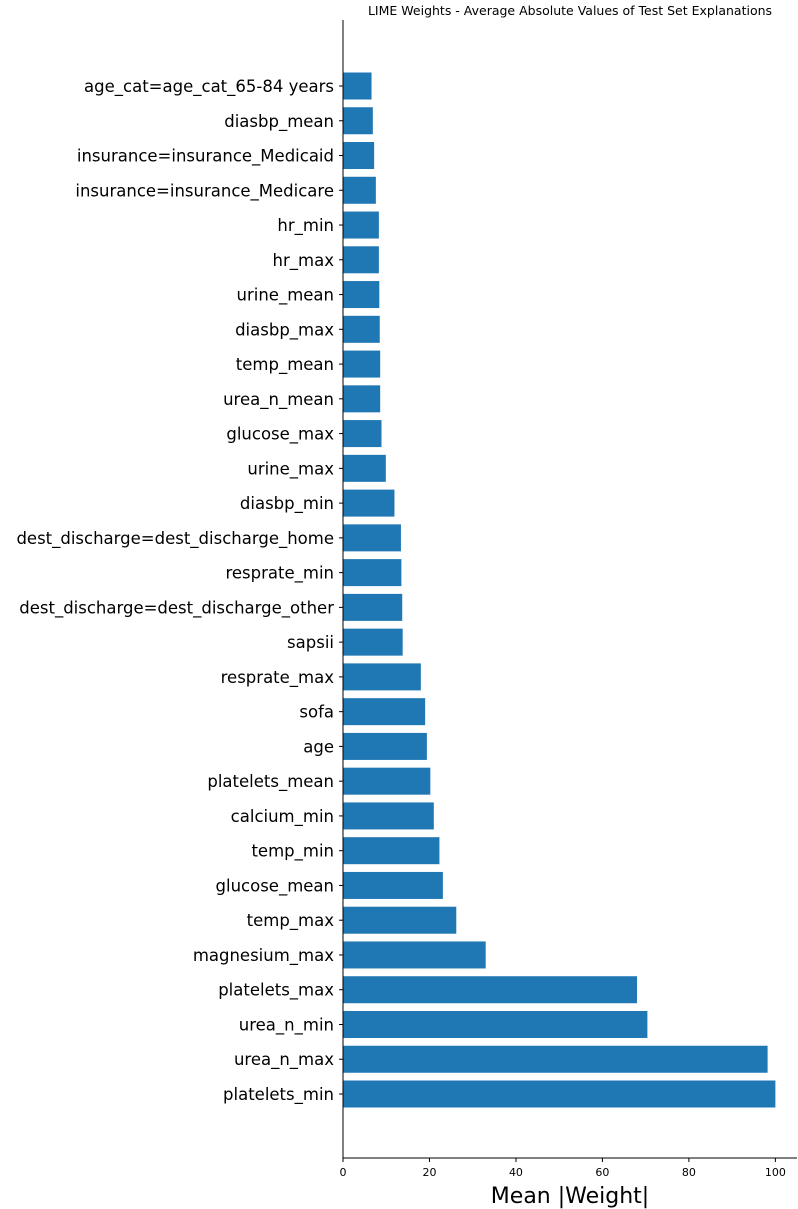 The height and width of the screenshot is (1209, 798). I want to click on x-tick-label-1: 20, so click(429, 1172).